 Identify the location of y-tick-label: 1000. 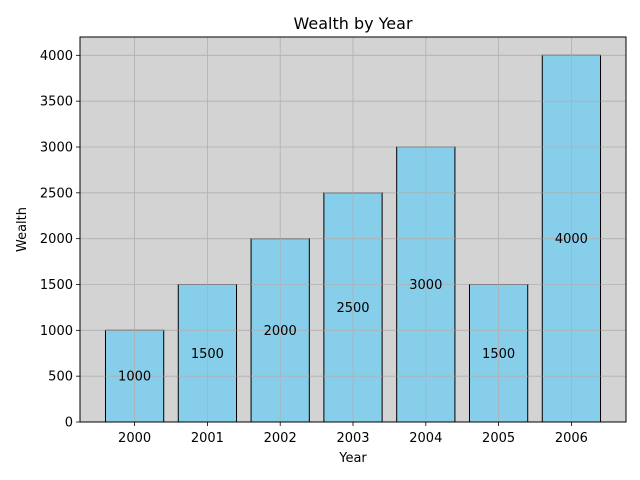
(56, 331).